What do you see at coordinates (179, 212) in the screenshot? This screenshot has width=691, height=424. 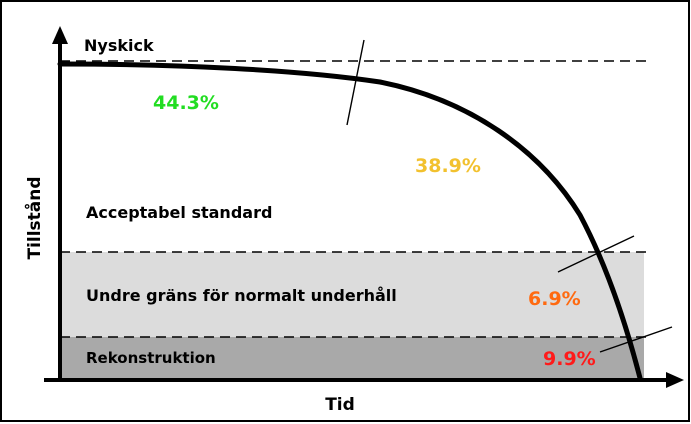 I see `level-label-acceptable: Acceptabel standard` at bounding box center [179, 212].